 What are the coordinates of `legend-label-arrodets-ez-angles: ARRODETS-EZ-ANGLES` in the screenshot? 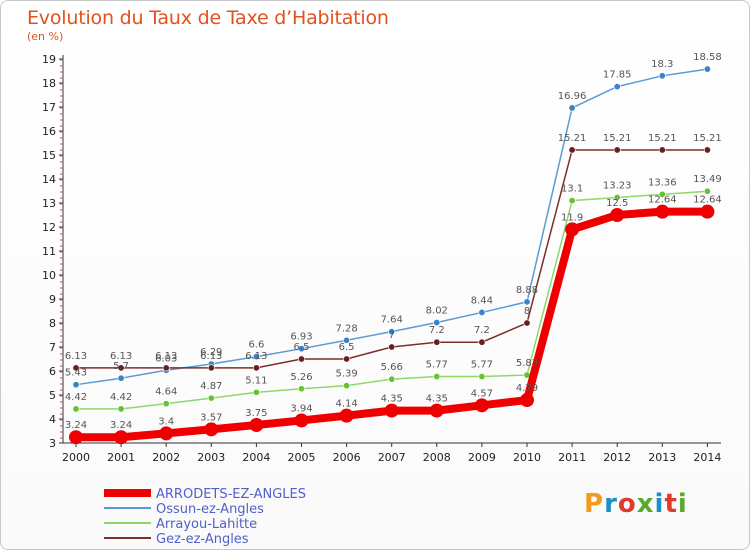 It's located at (231, 494).